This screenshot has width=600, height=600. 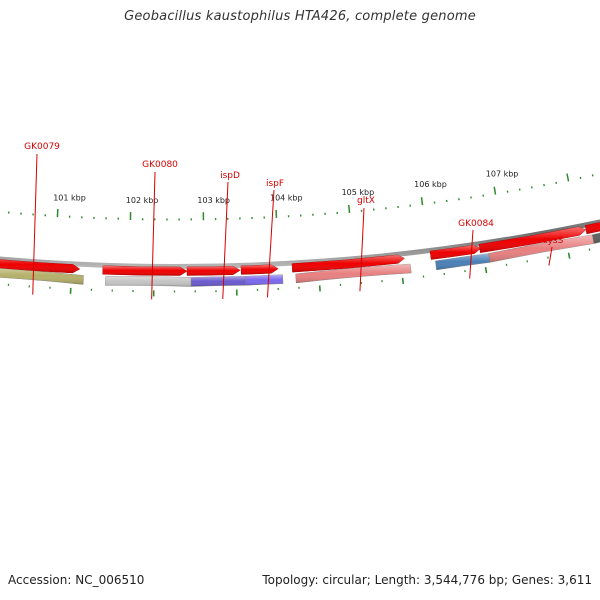 I want to click on olive-feature, so click(x=42, y=276).